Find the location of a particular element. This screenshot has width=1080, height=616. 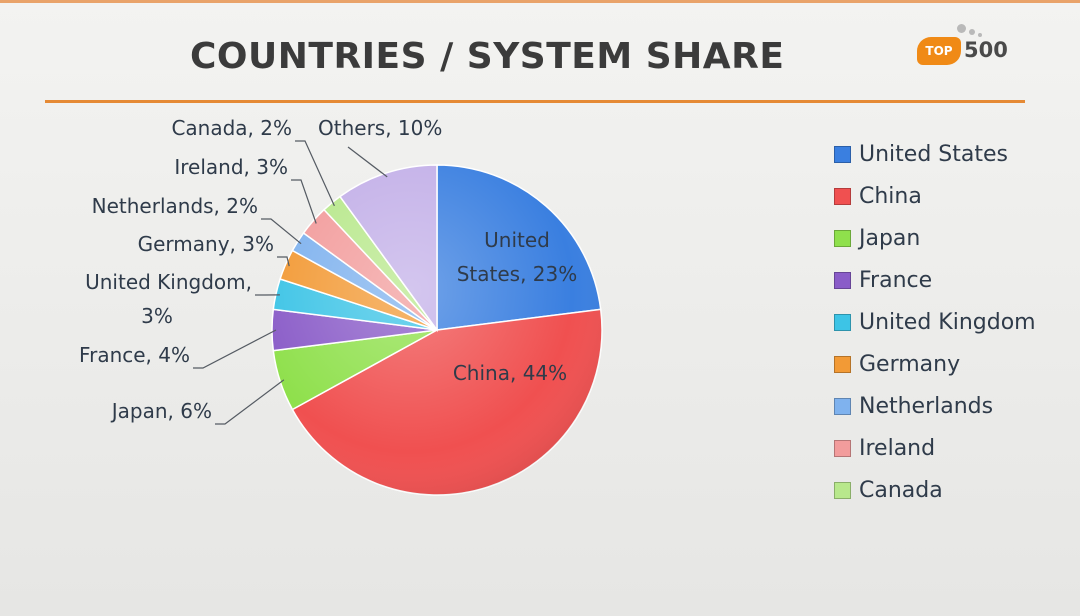

logo-badge: TOP is located at coordinates (939, 51).